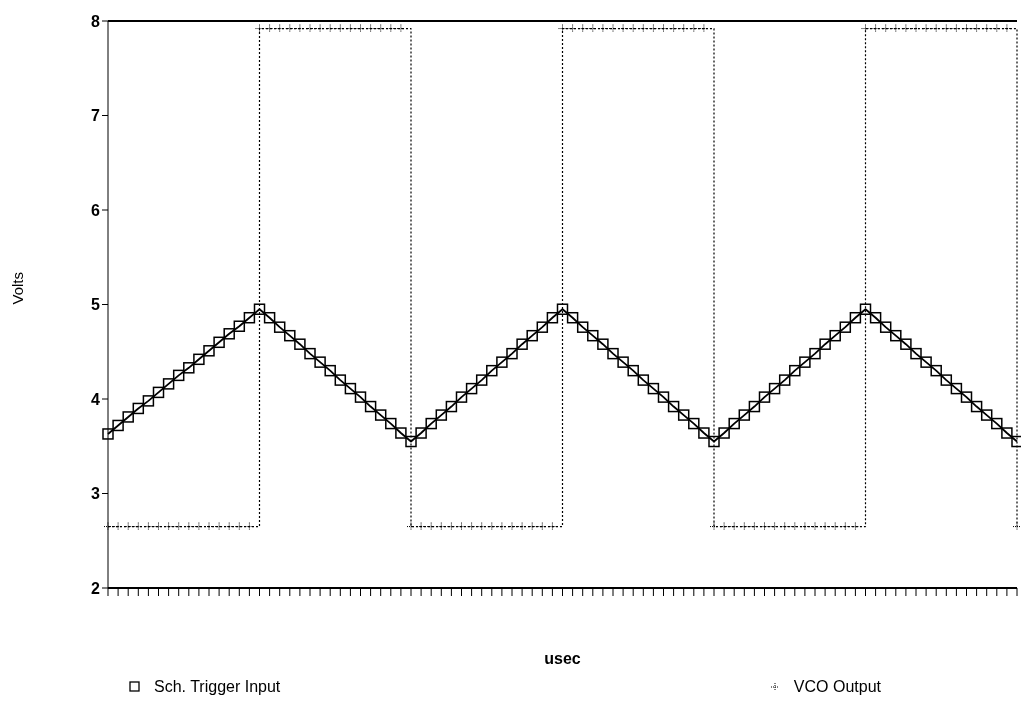  Describe the element at coordinates (96, 494) in the screenshot. I see `y-tick-label: 3` at that location.